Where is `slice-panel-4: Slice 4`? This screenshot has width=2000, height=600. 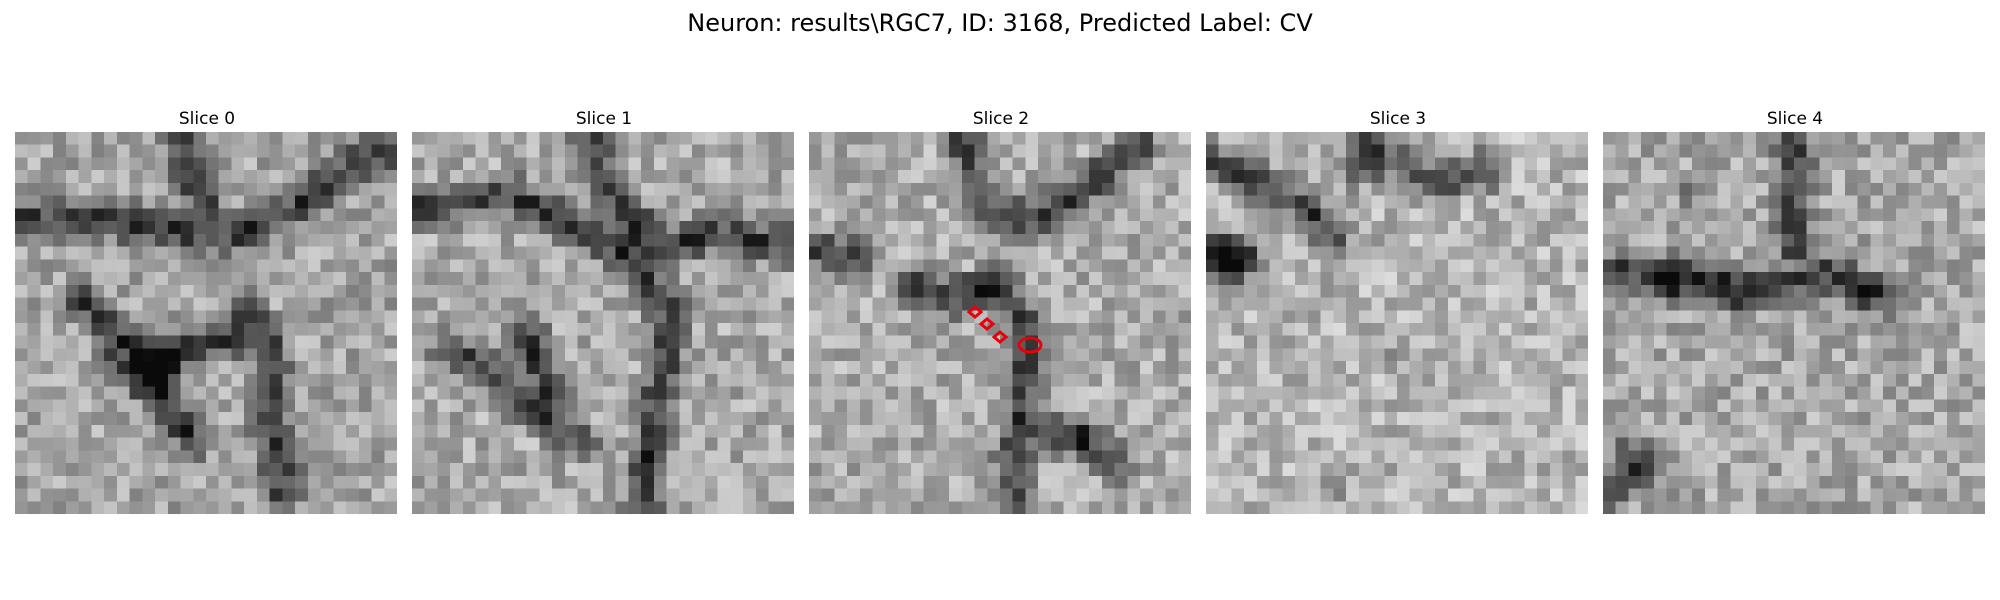
slice-panel-4: Slice 4 is located at coordinates (1795, 311).